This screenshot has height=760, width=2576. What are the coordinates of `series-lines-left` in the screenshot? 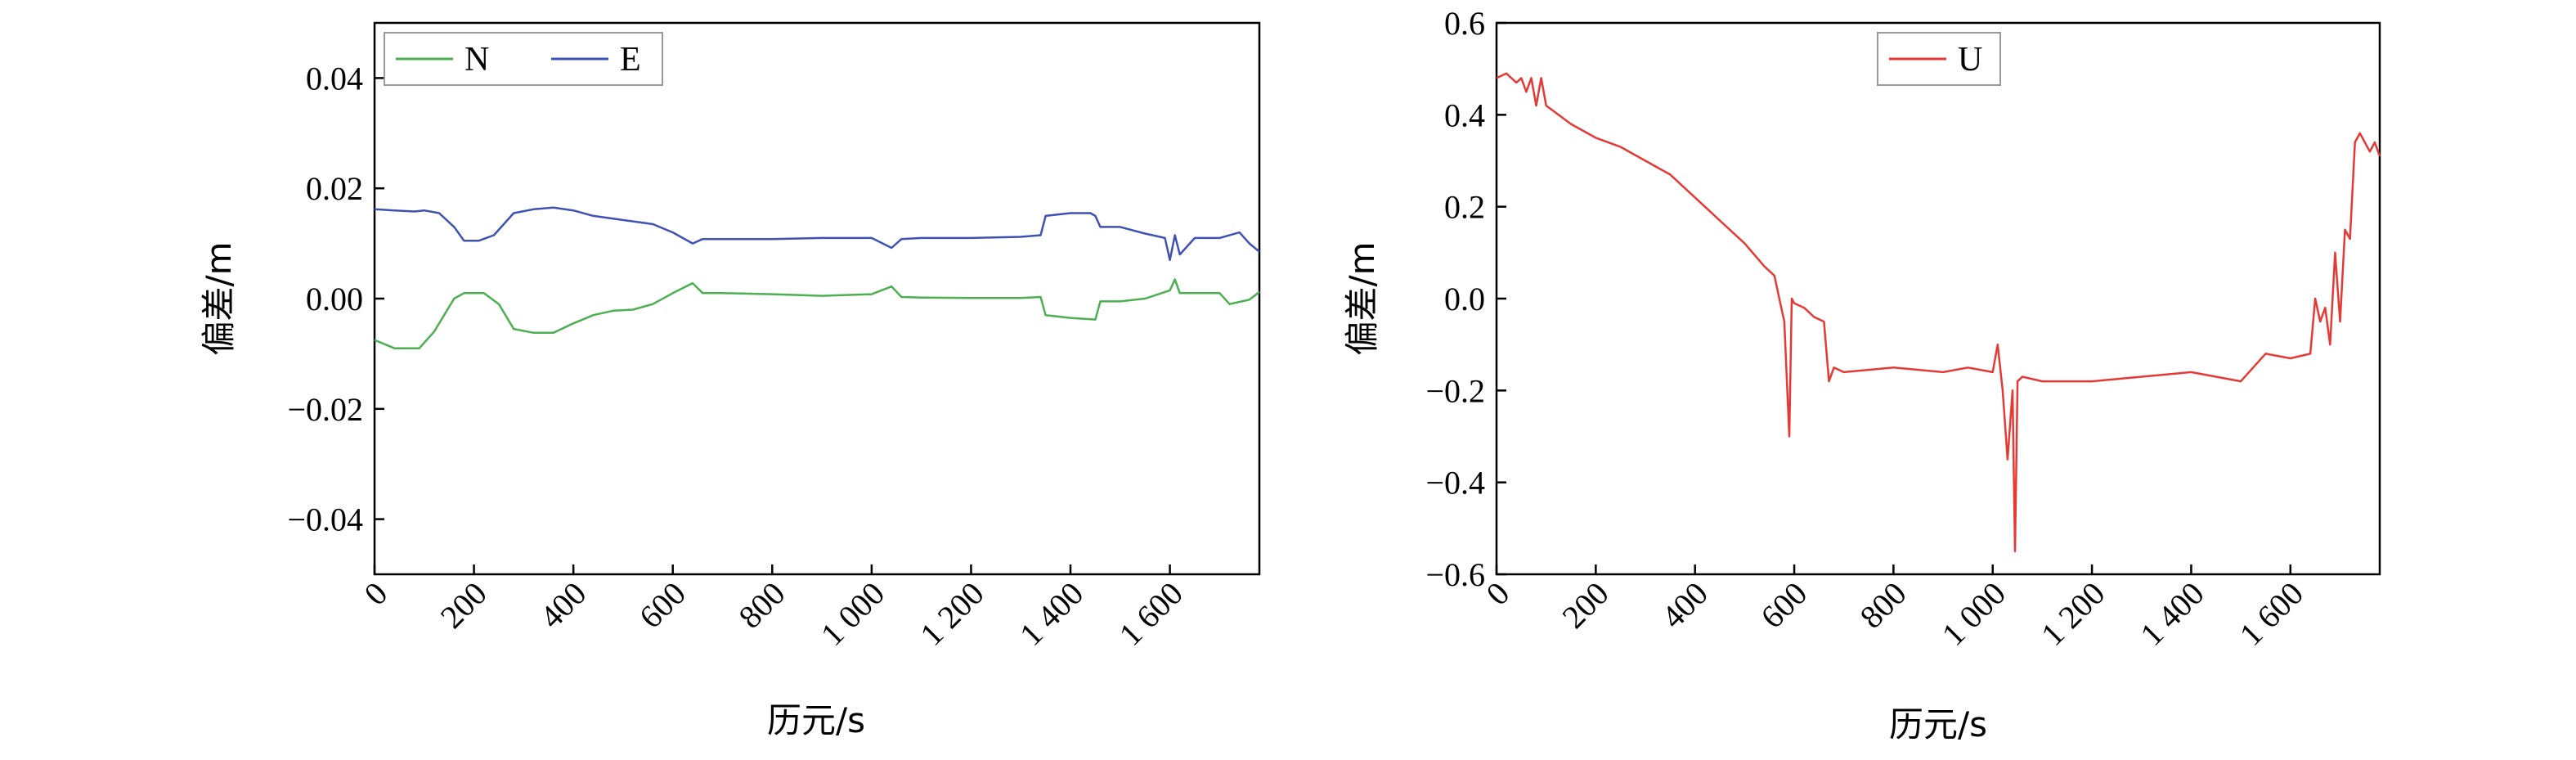 It's located at (817, 277).